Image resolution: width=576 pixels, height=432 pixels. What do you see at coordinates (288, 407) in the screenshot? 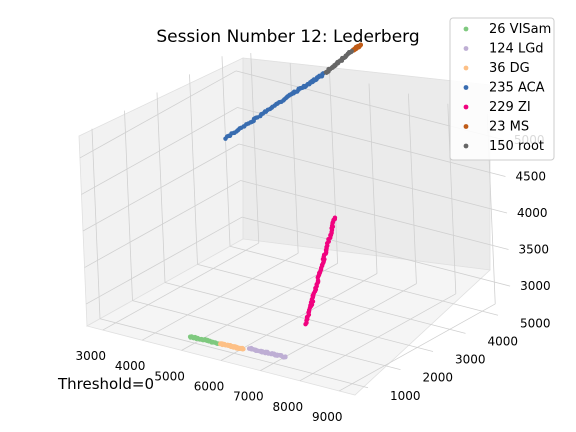
I see `x-tick-label: 8000` at bounding box center [288, 407].